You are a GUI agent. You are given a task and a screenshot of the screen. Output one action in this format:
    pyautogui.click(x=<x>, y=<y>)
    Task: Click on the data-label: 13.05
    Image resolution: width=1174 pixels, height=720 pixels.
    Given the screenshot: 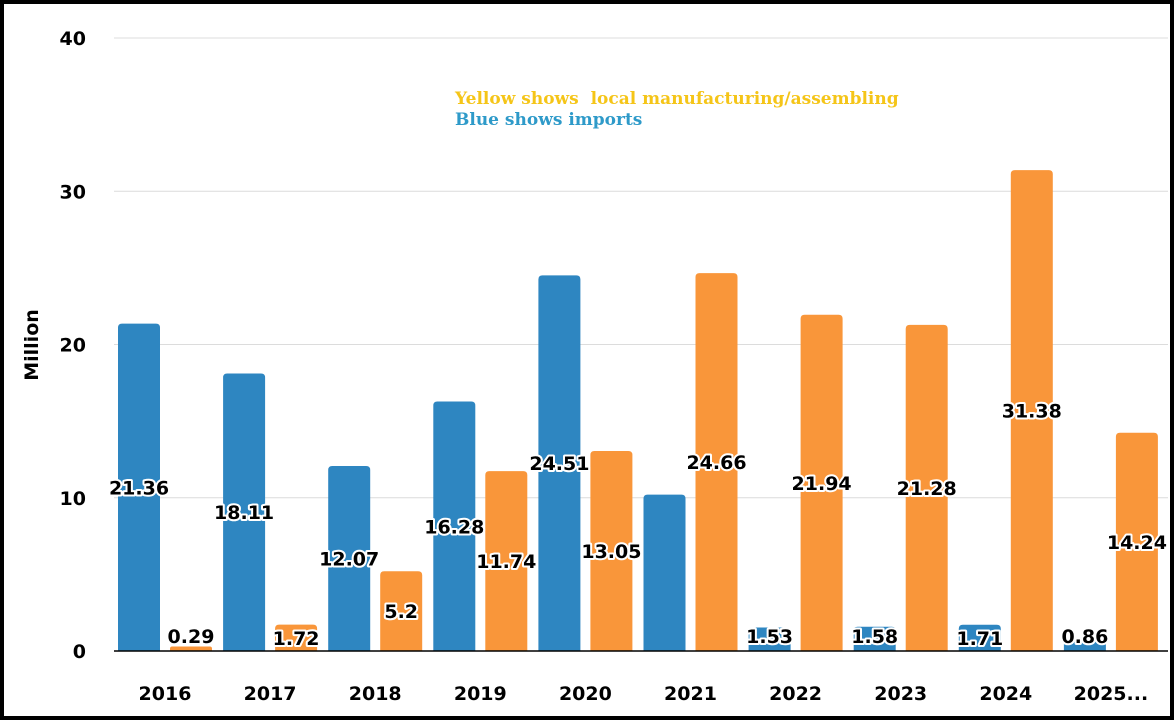 What is the action you would take?
    pyautogui.click(x=611, y=552)
    